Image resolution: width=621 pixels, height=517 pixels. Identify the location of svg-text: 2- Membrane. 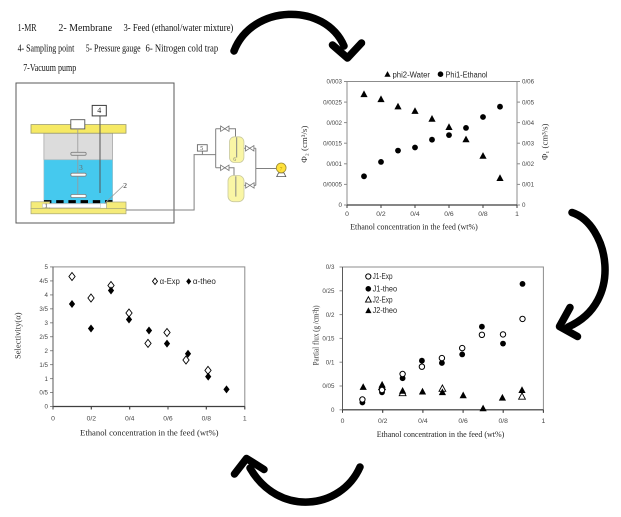
(85, 28).